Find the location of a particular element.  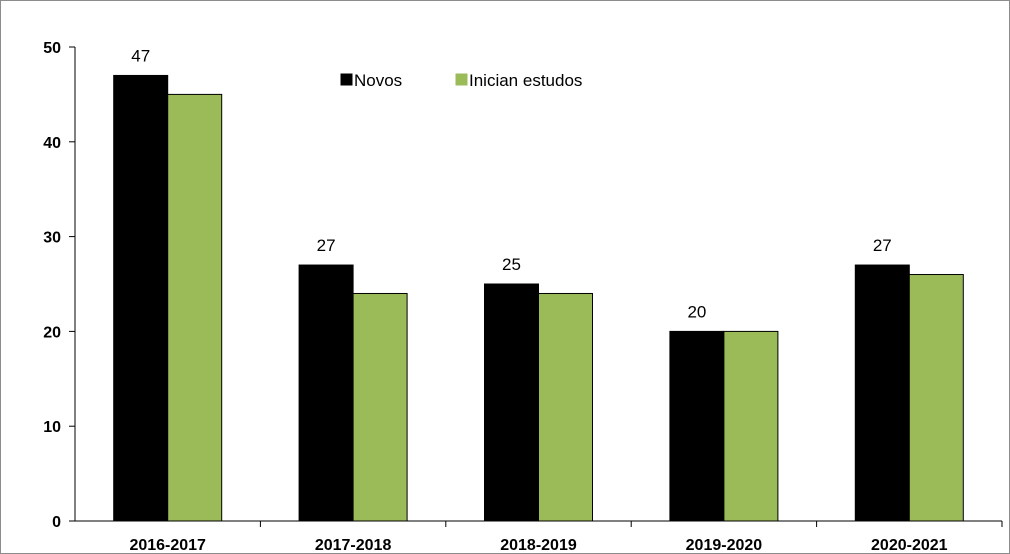

x-category-label: 2020-2021 is located at coordinates (909, 545).